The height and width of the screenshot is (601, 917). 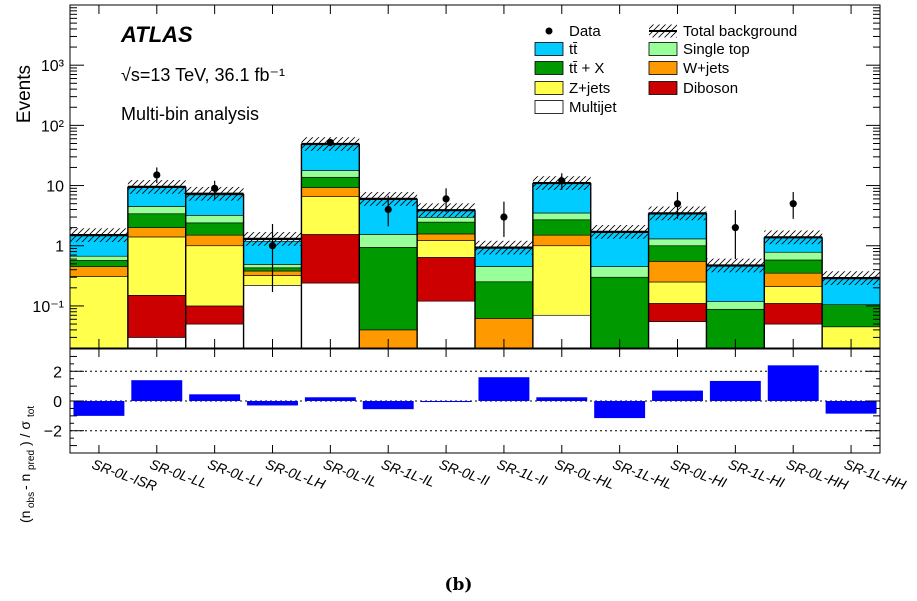 What do you see at coordinates (53, 126) in the screenshot?
I see `y-tick-label: 10²` at bounding box center [53, 126].